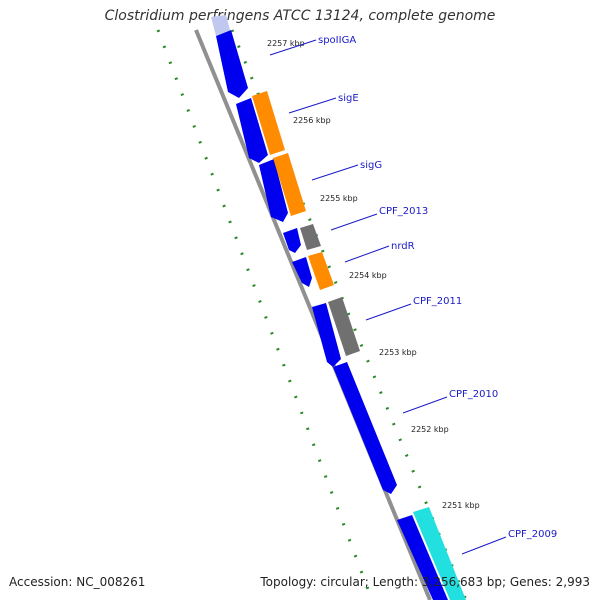  I want to click on gene-label-spoIIGA: spoIIGA, so click(337, 40).